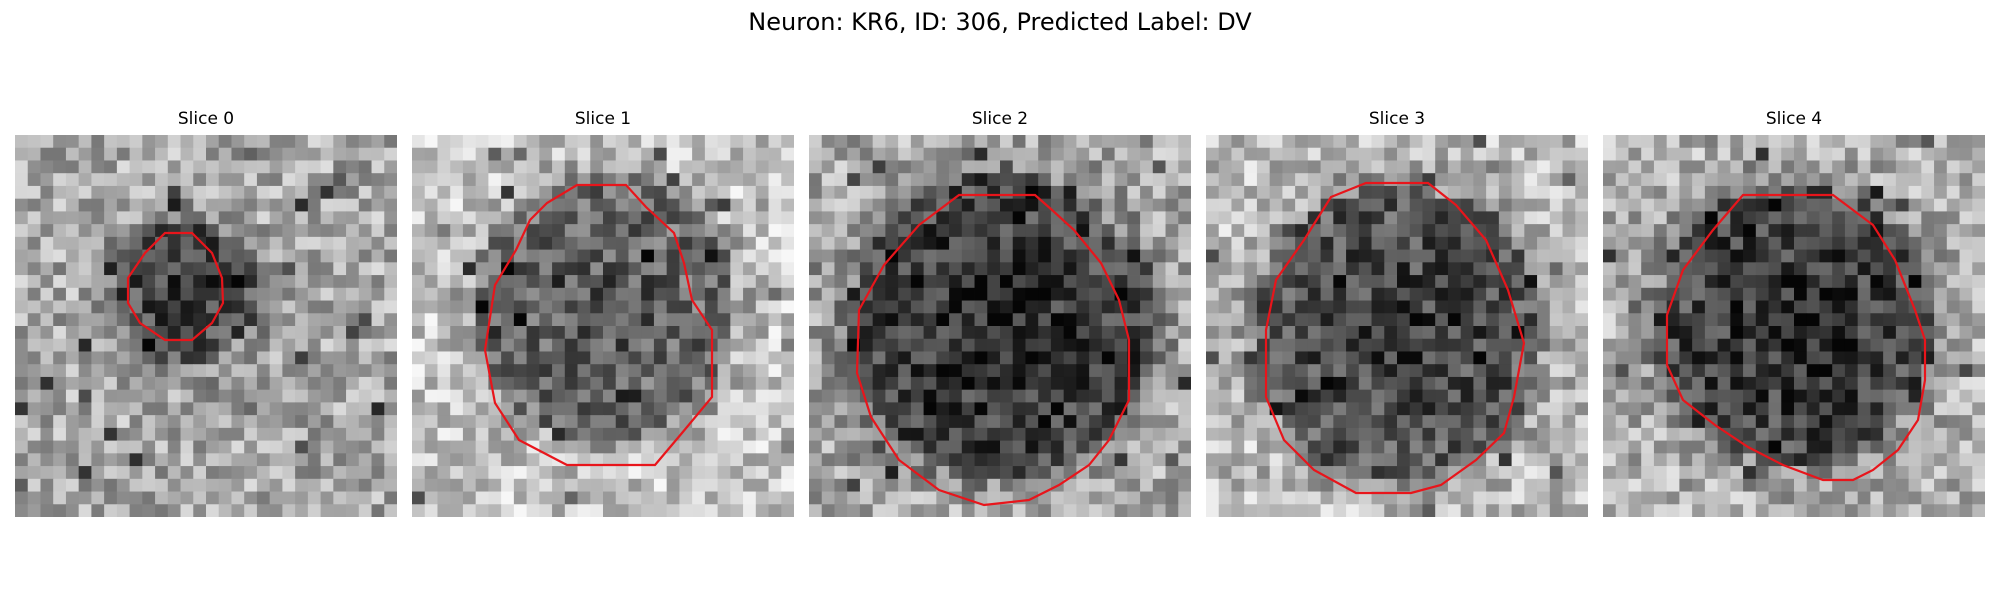  I want to click on slice-image-2-svg, so click(1000, 326).